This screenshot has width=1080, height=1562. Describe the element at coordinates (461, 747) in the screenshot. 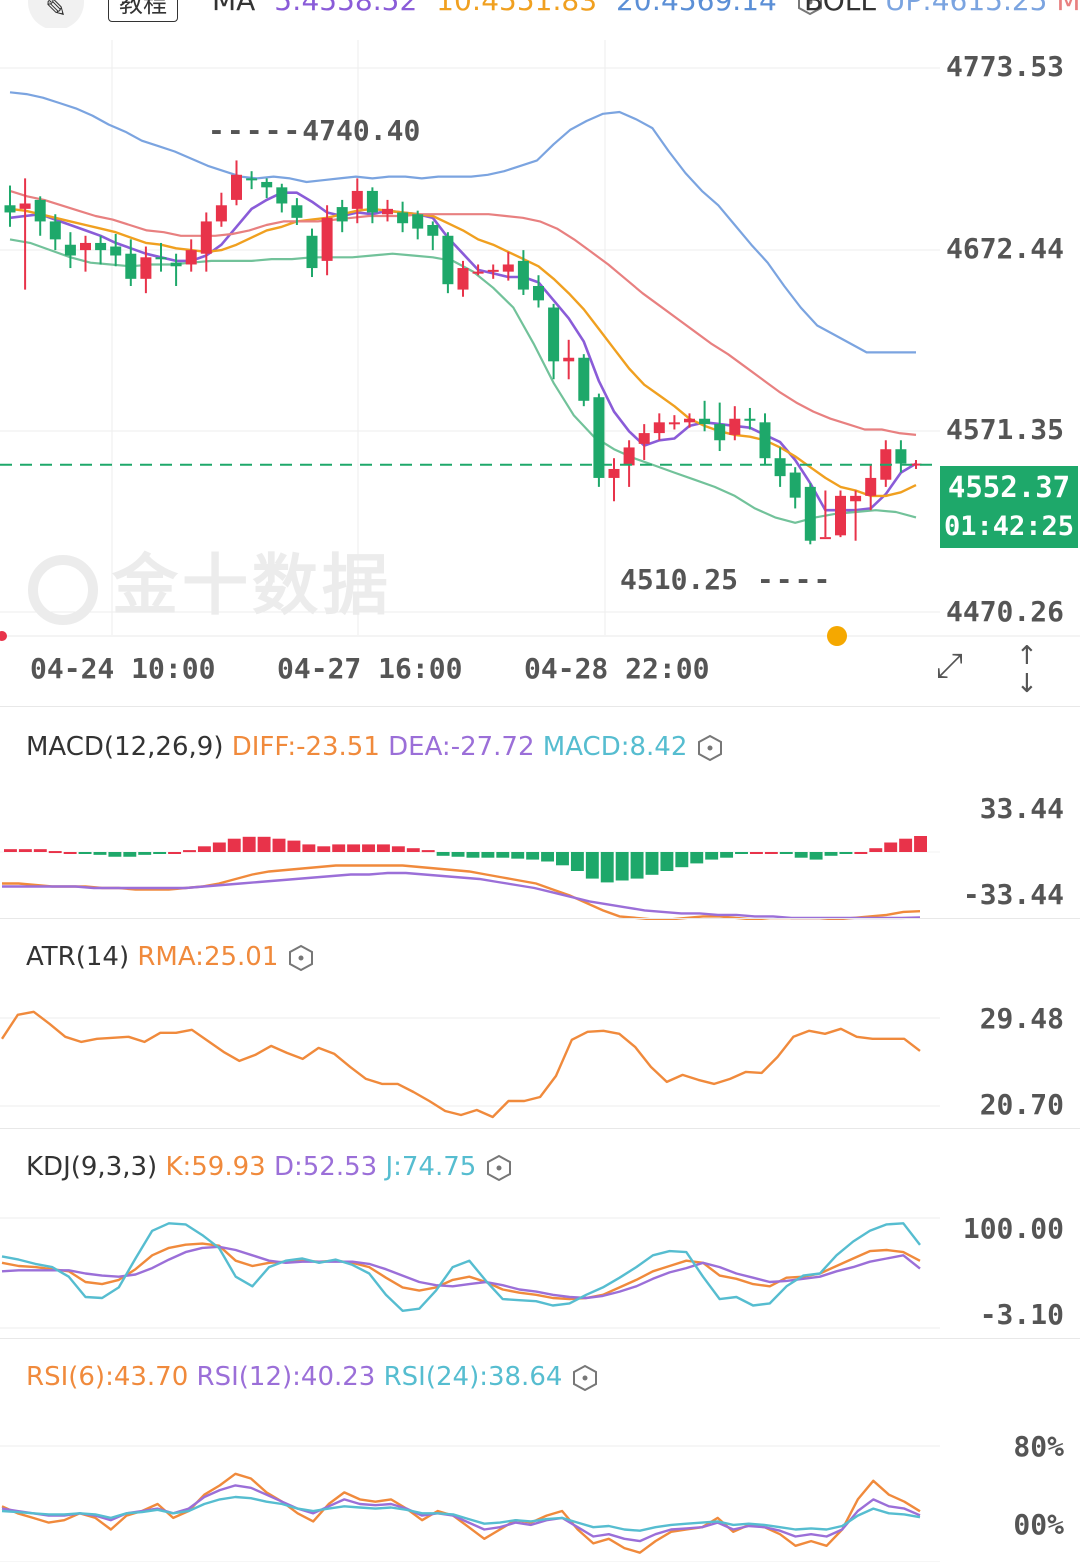

I see `macd-dea: DEA:-27.72` at that location.